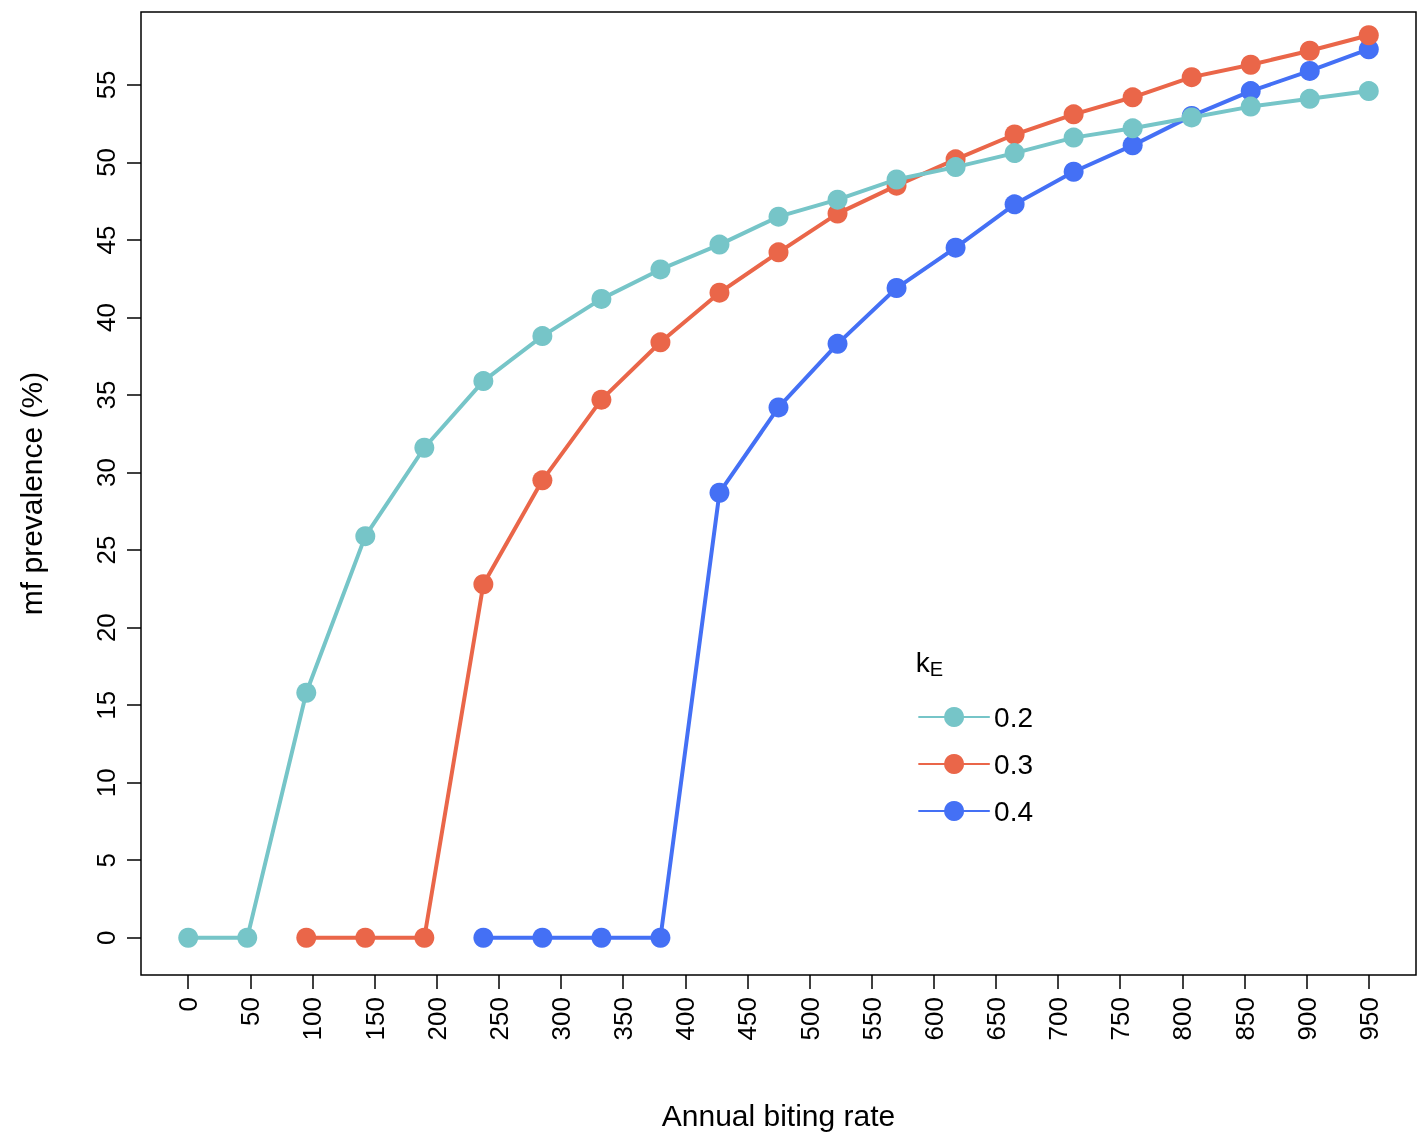 The height and width of the screenshot is (1143, 1426). What do you see at coordinates (1058, 1019) in the screenshot?
I see `x-tick-label: 700` at bounding box center [1058, 1019].